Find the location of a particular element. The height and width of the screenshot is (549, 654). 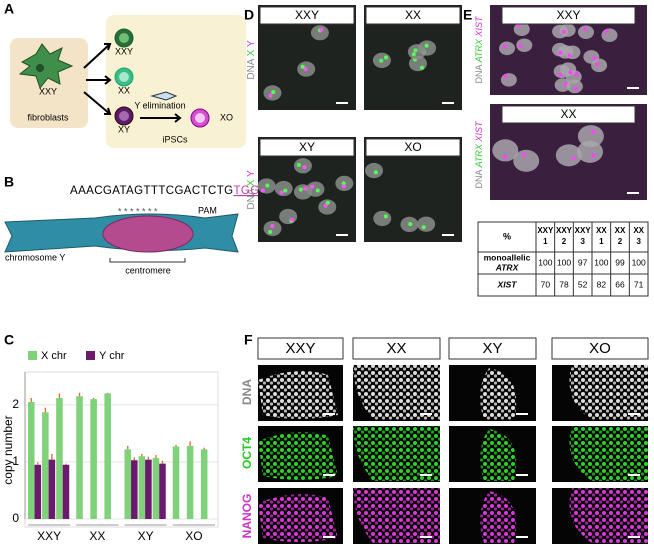

table-cell: 78 is located at coordinates (564, 284).